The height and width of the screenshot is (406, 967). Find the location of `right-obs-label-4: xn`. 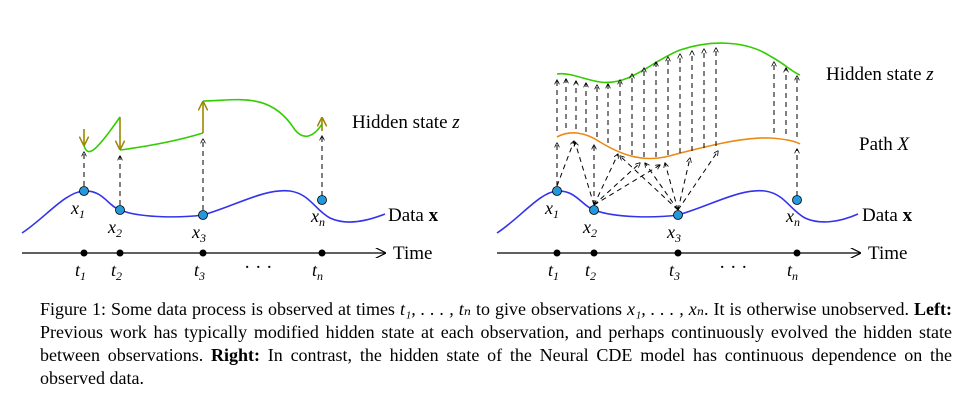

right-obs-label-4: xn is located at coordinates (792, 217).